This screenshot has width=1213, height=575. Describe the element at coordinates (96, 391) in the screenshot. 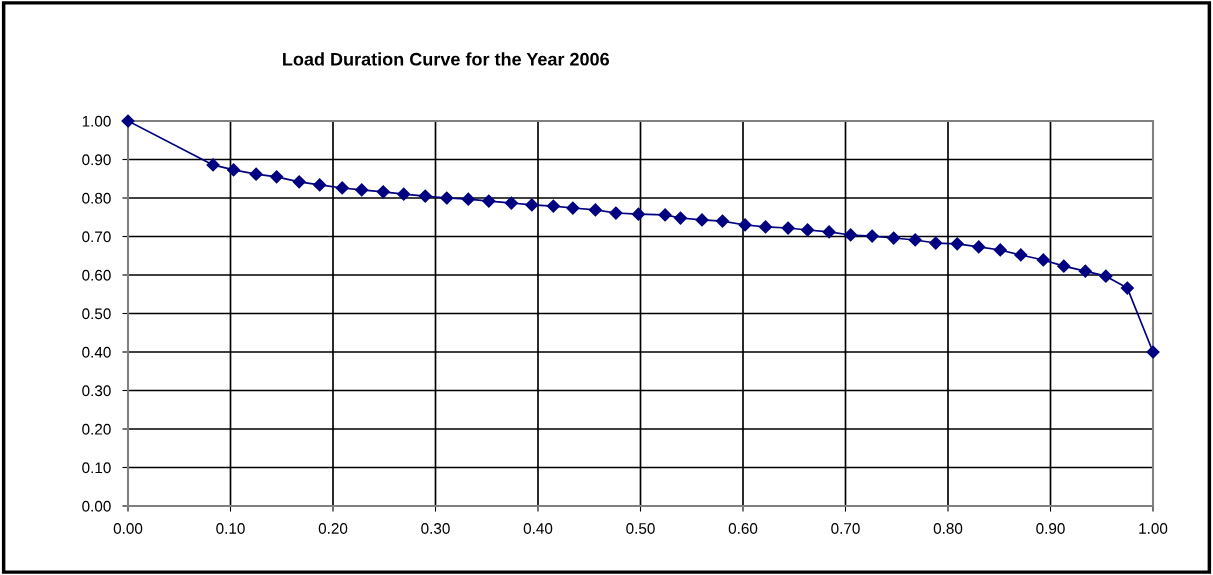

I see `y-tick-label: 0.30` at that location.